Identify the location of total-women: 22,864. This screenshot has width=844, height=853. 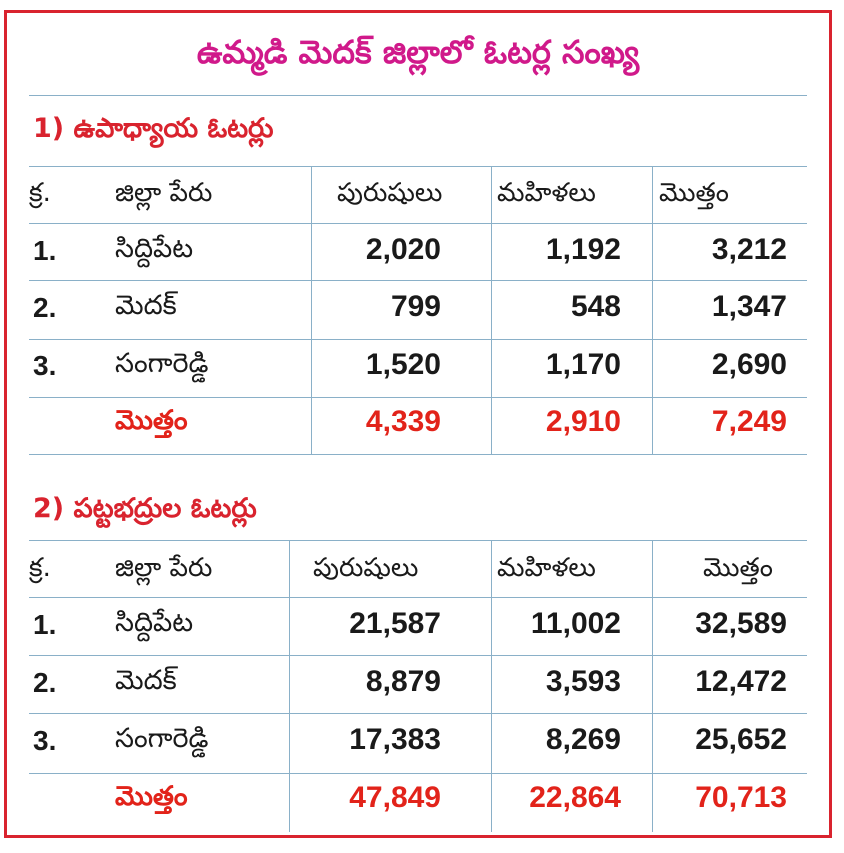
(575, 797).